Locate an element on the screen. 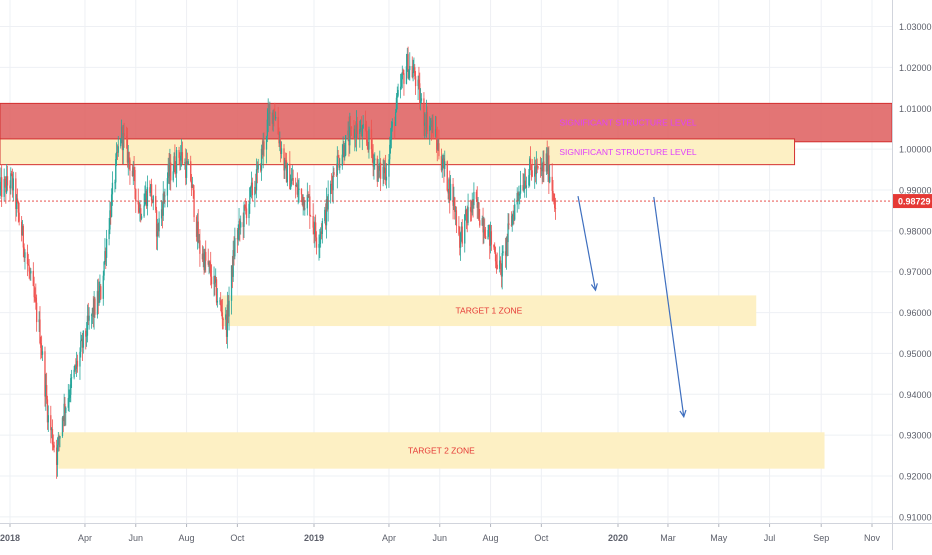 This screenshot has height=555, width=932. forecast-arrow-head is located at coordinates (683, 414).